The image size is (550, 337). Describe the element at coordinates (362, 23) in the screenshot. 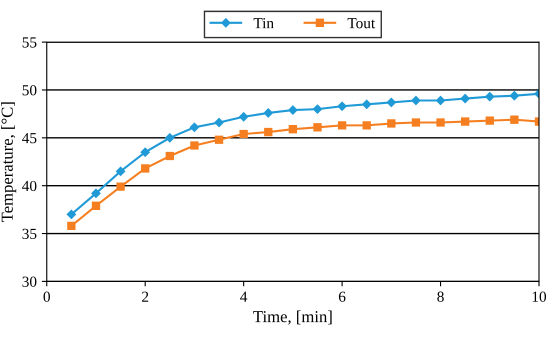

I see `legend-label: Tout` at that location.